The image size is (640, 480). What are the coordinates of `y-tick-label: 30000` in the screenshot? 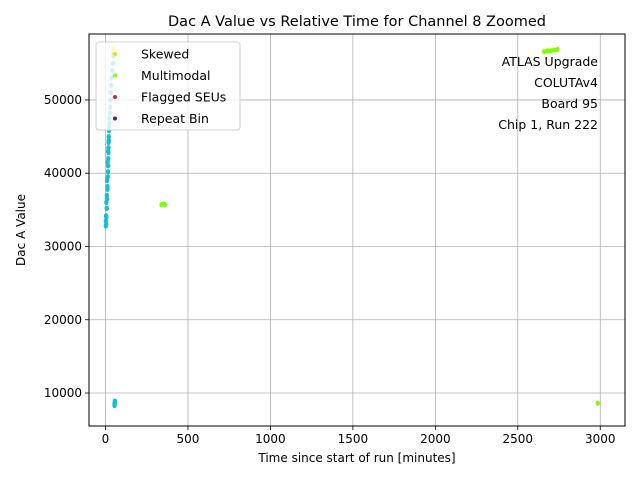 It's located at (63, 246).